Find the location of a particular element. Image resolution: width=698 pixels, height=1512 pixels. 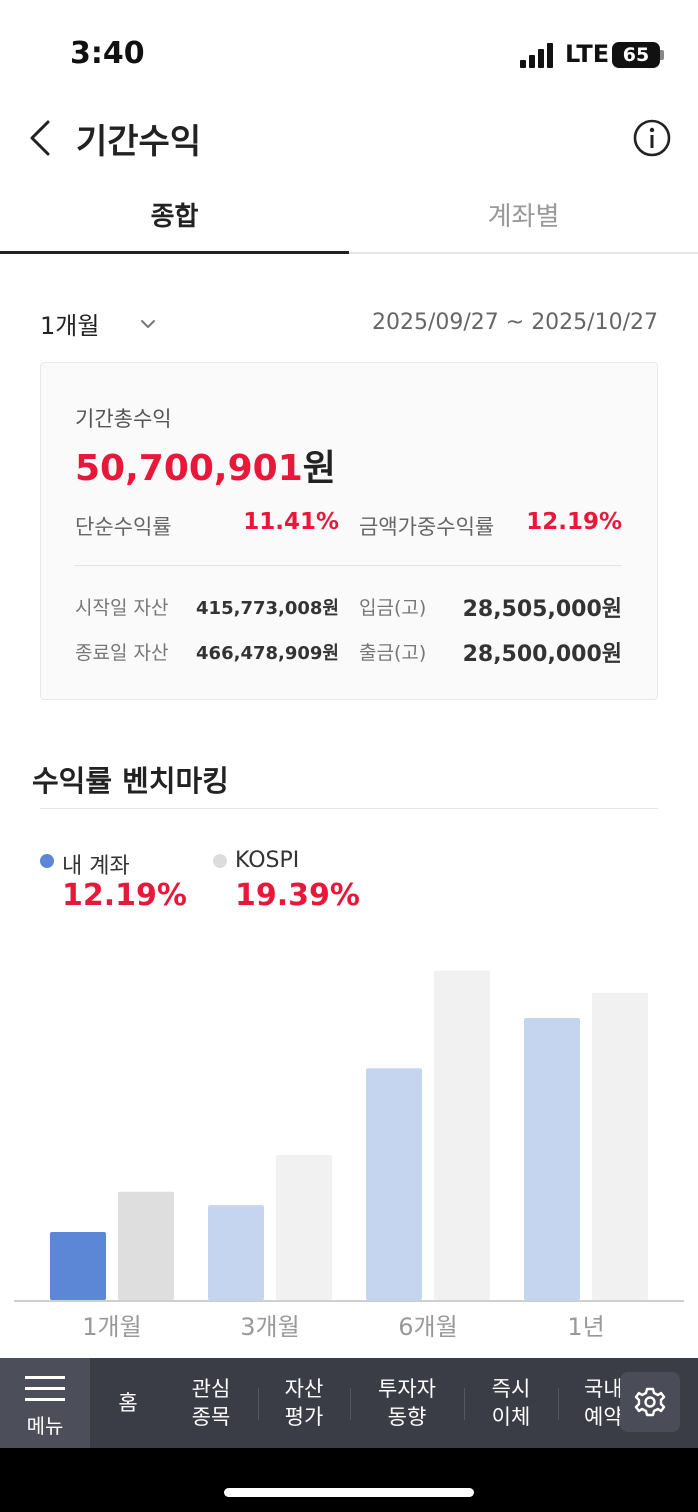

tab-bar: 종합 계좌별 is located at coordinates (349, 217).